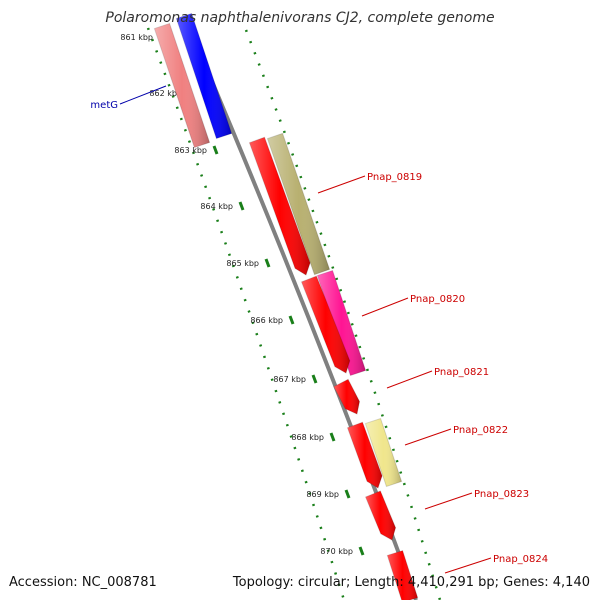  What do you see at coordinates (346, 396) in the screenshot?
I see `gene-Pnap_0821-shade` at bounding box center [346, 396].